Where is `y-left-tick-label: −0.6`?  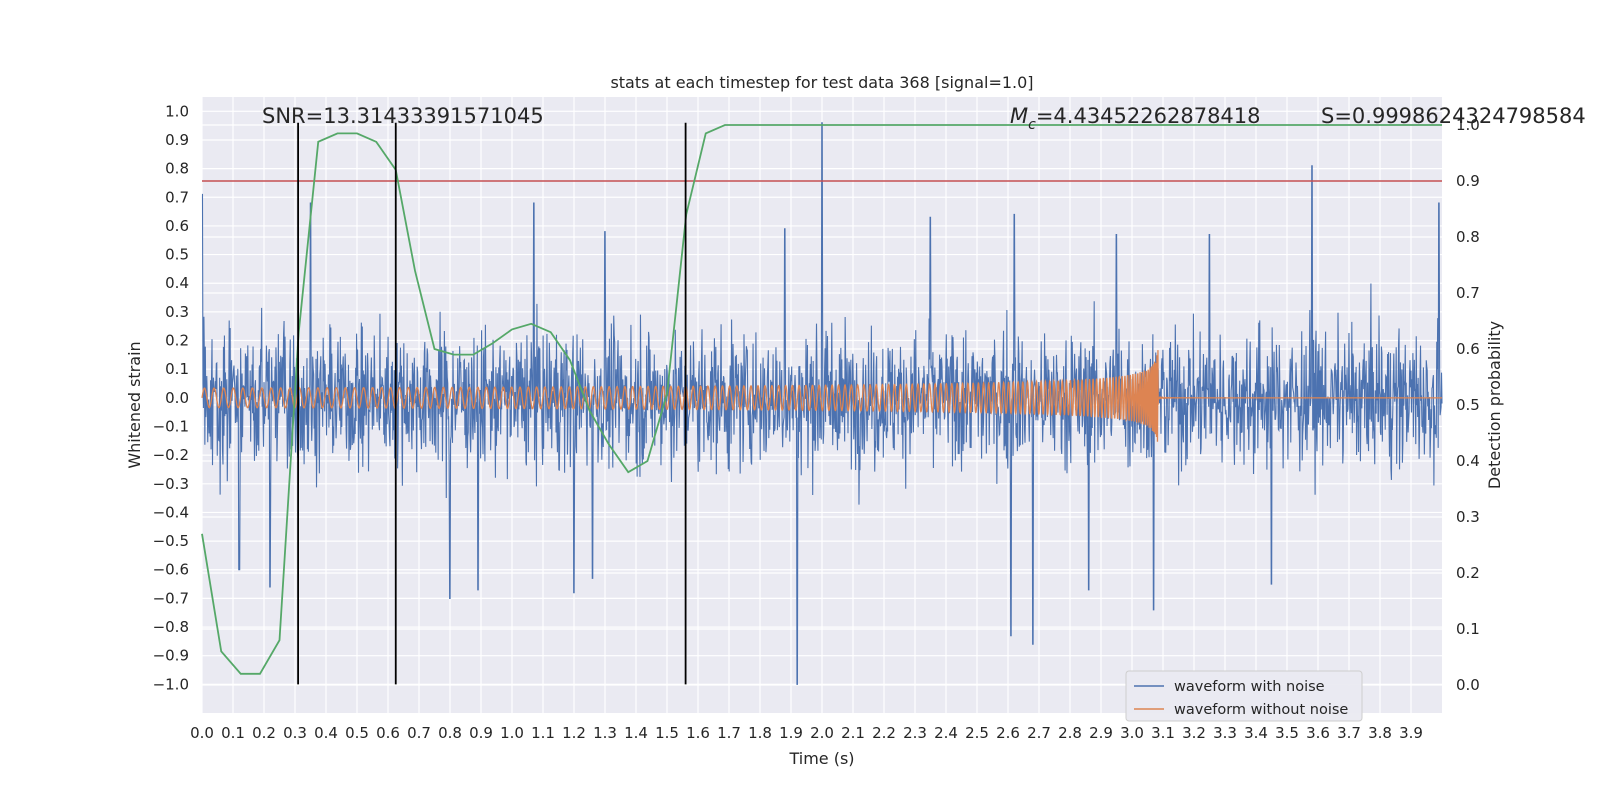 y-left-tick-label: −0.6 is located at coordinates (171, 570).